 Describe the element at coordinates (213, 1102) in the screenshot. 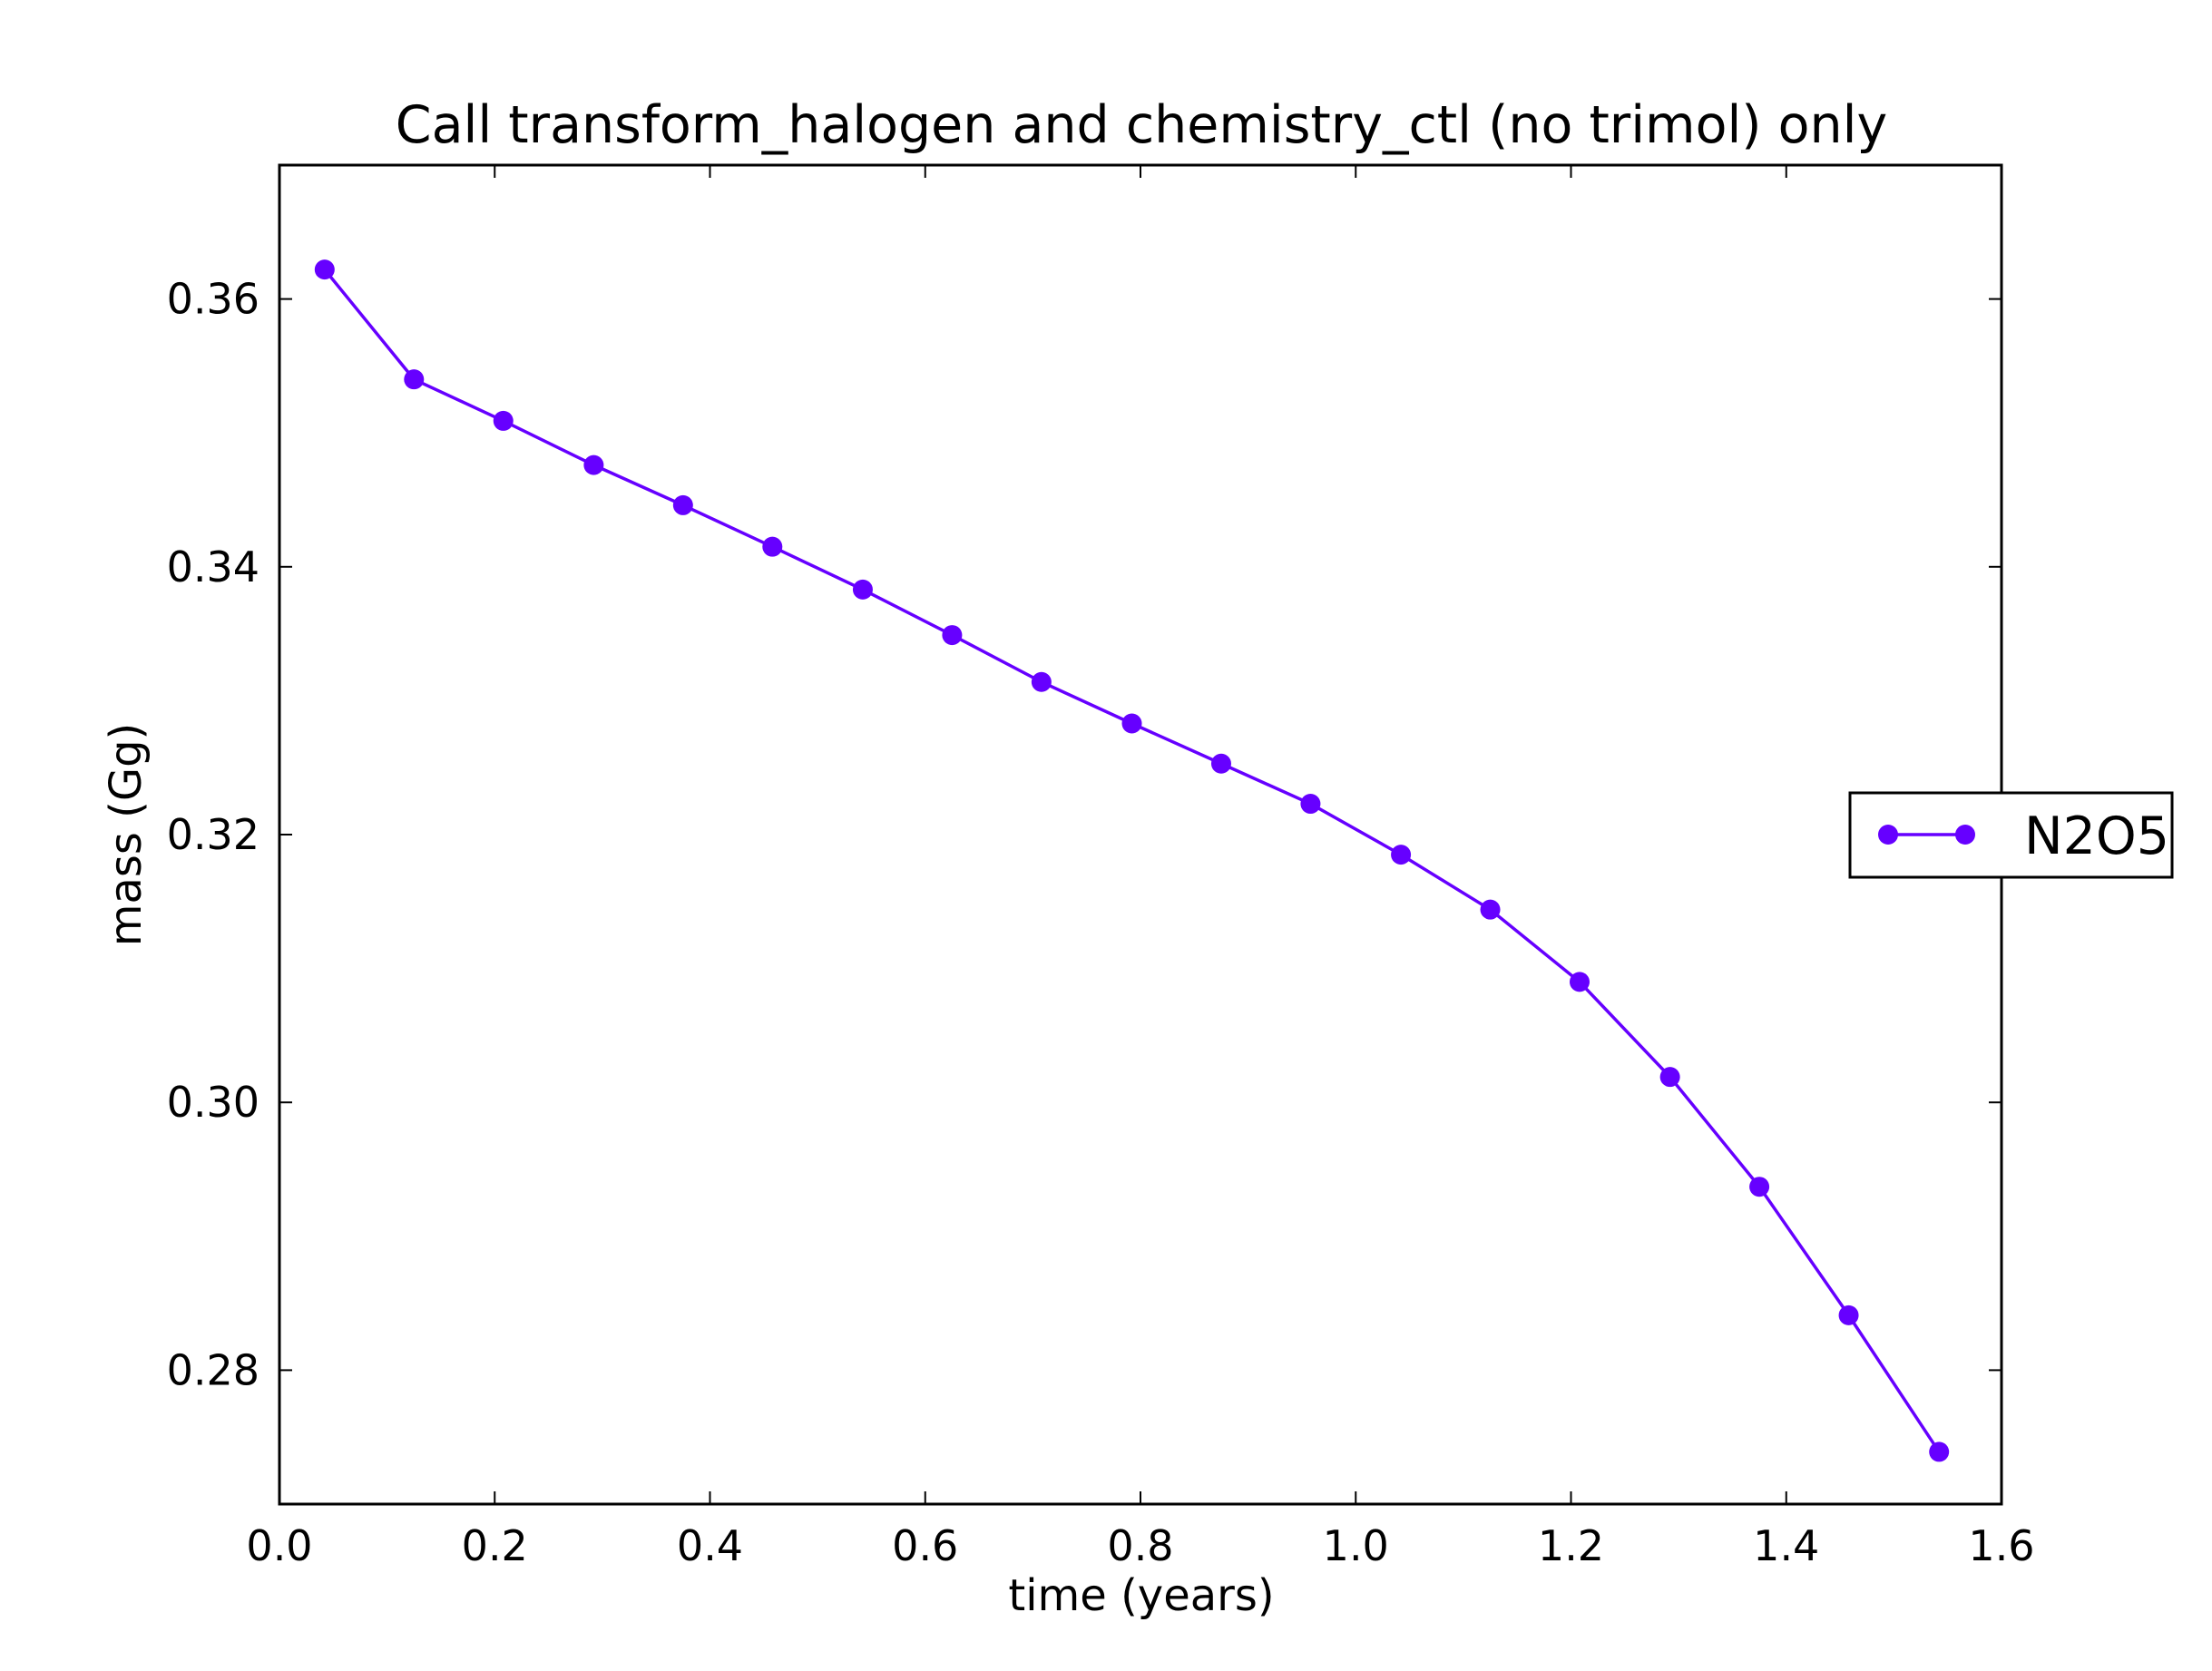

I see `y-tick-label: 0.30` at that location.